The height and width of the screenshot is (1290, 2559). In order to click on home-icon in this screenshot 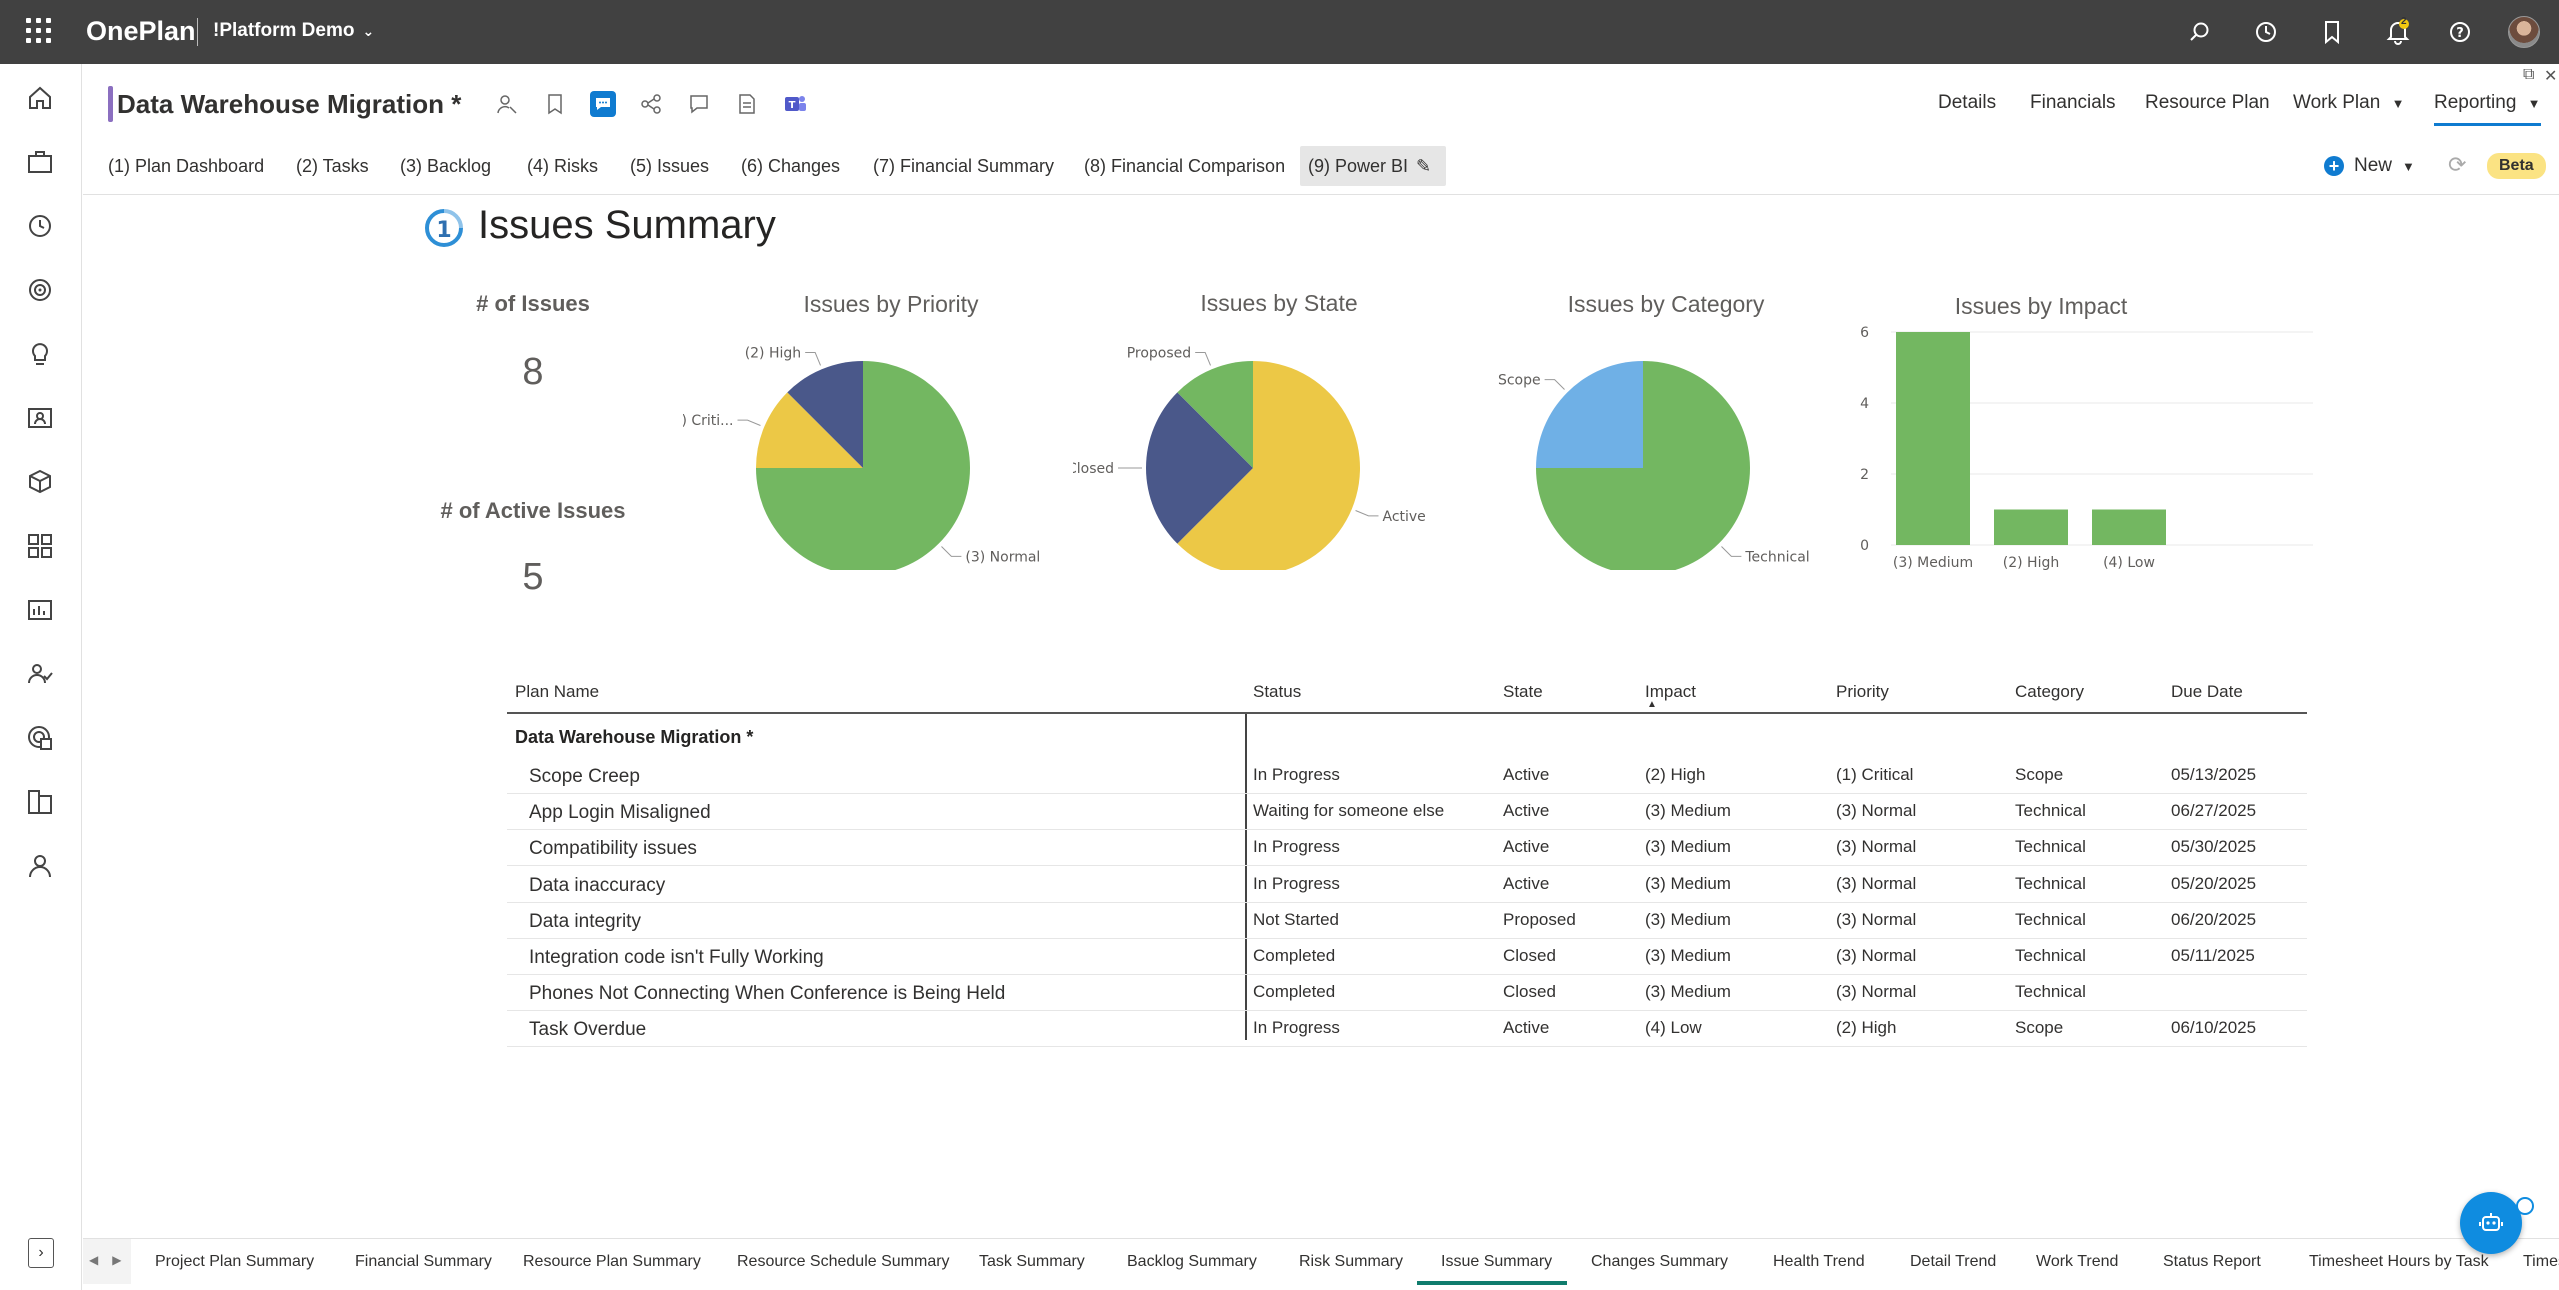, I will do `click(40, 98)`.